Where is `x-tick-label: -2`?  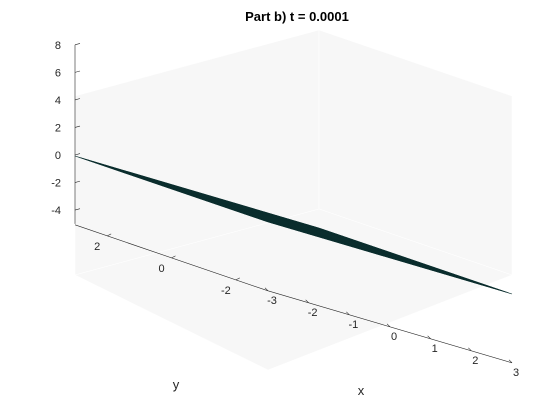
x-tick-label: -2 is located at coordinates (313, 313).